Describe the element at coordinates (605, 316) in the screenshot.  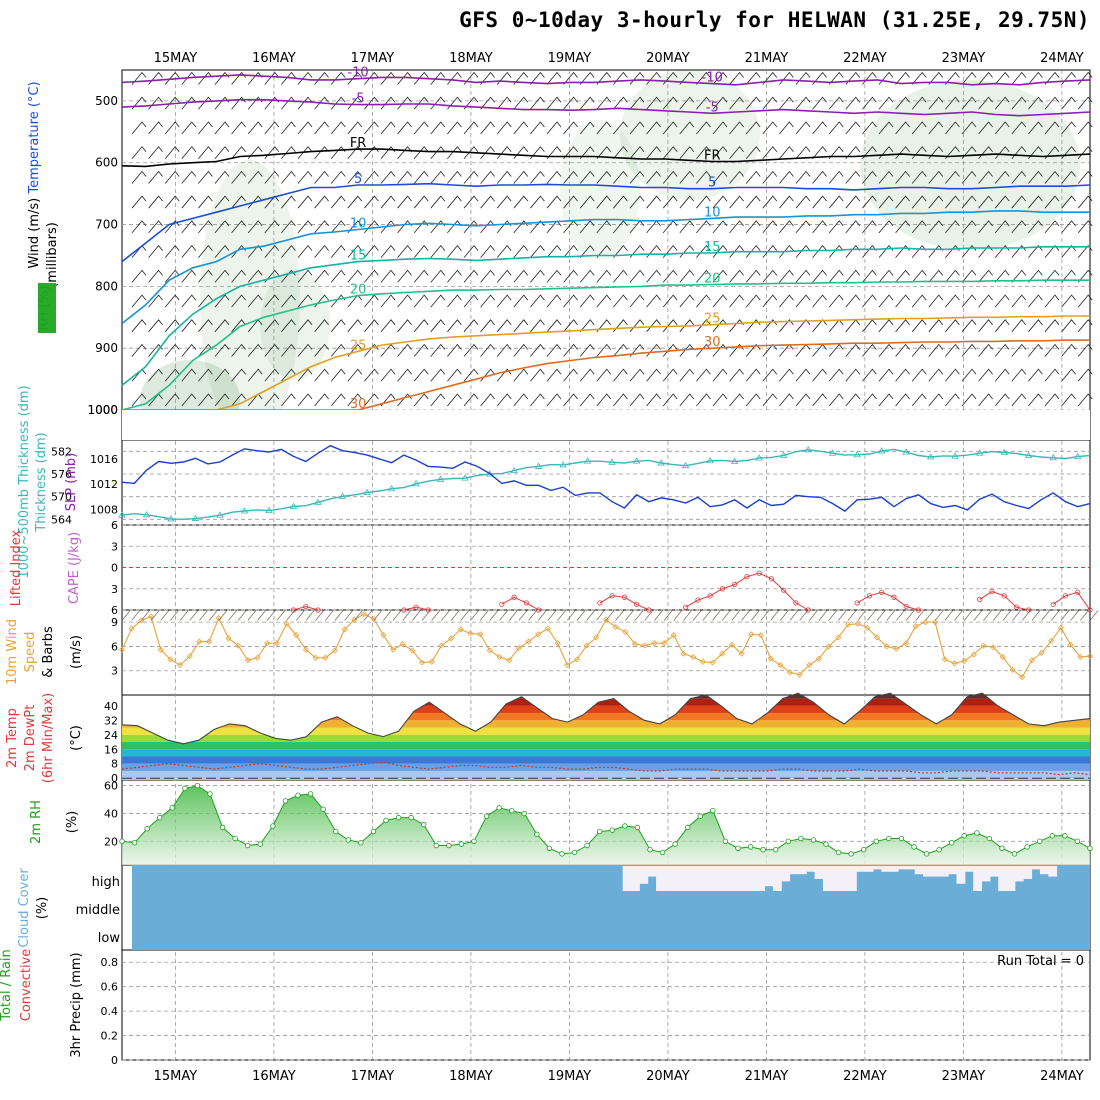
I see `contour-line` at that location.